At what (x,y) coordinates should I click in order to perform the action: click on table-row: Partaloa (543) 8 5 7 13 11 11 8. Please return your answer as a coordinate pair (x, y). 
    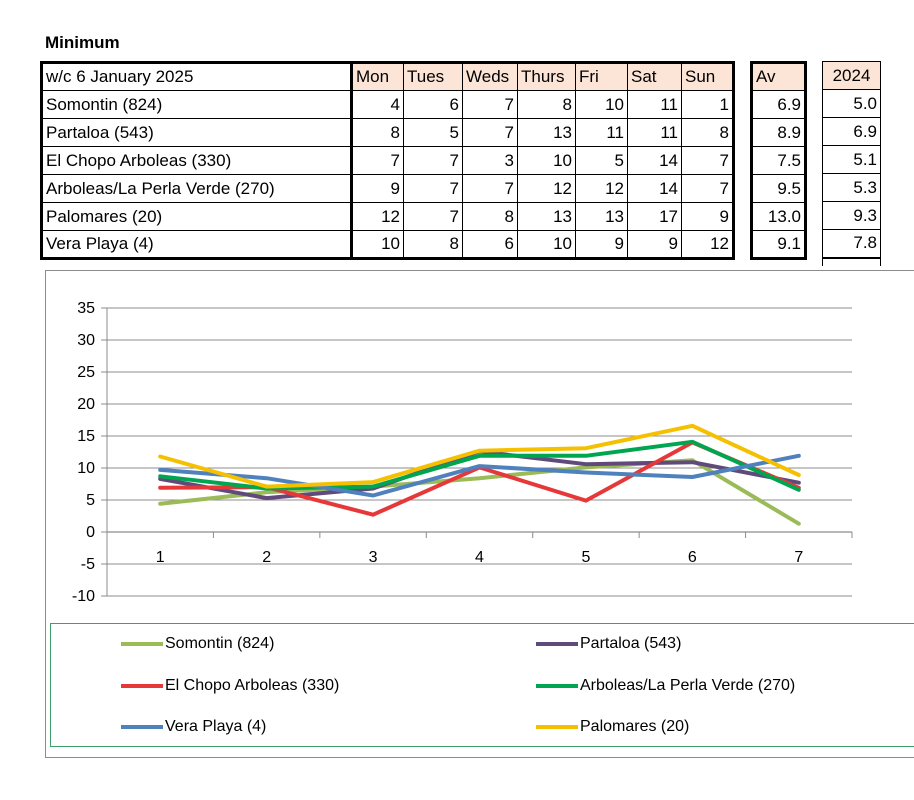
    Looking at the image, I should click on (387, 132).